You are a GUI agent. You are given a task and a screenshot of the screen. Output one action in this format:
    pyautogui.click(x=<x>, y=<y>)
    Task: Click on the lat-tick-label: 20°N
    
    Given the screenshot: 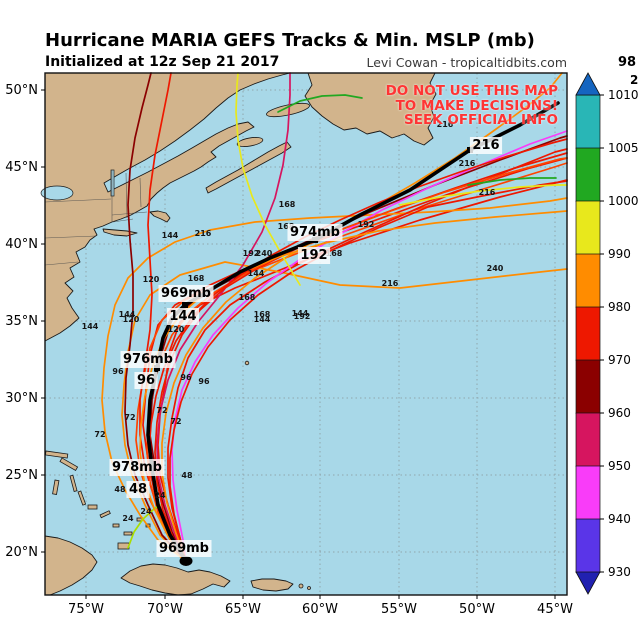 What is the action you would take?
    pyautogui.click(x=21, y=552)
    